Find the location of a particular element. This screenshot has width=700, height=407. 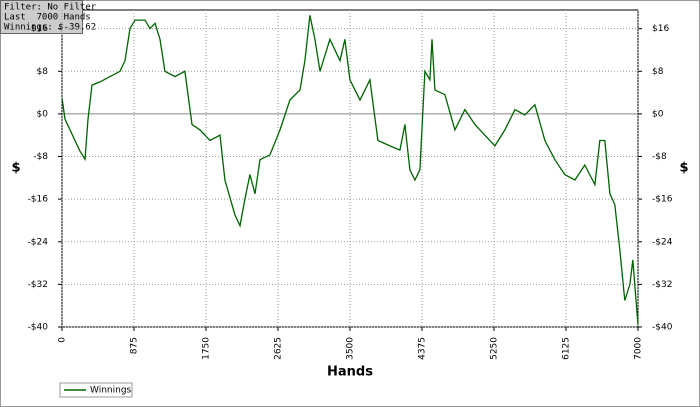

legend-label: Winnings is located at coordinates (111, 391).